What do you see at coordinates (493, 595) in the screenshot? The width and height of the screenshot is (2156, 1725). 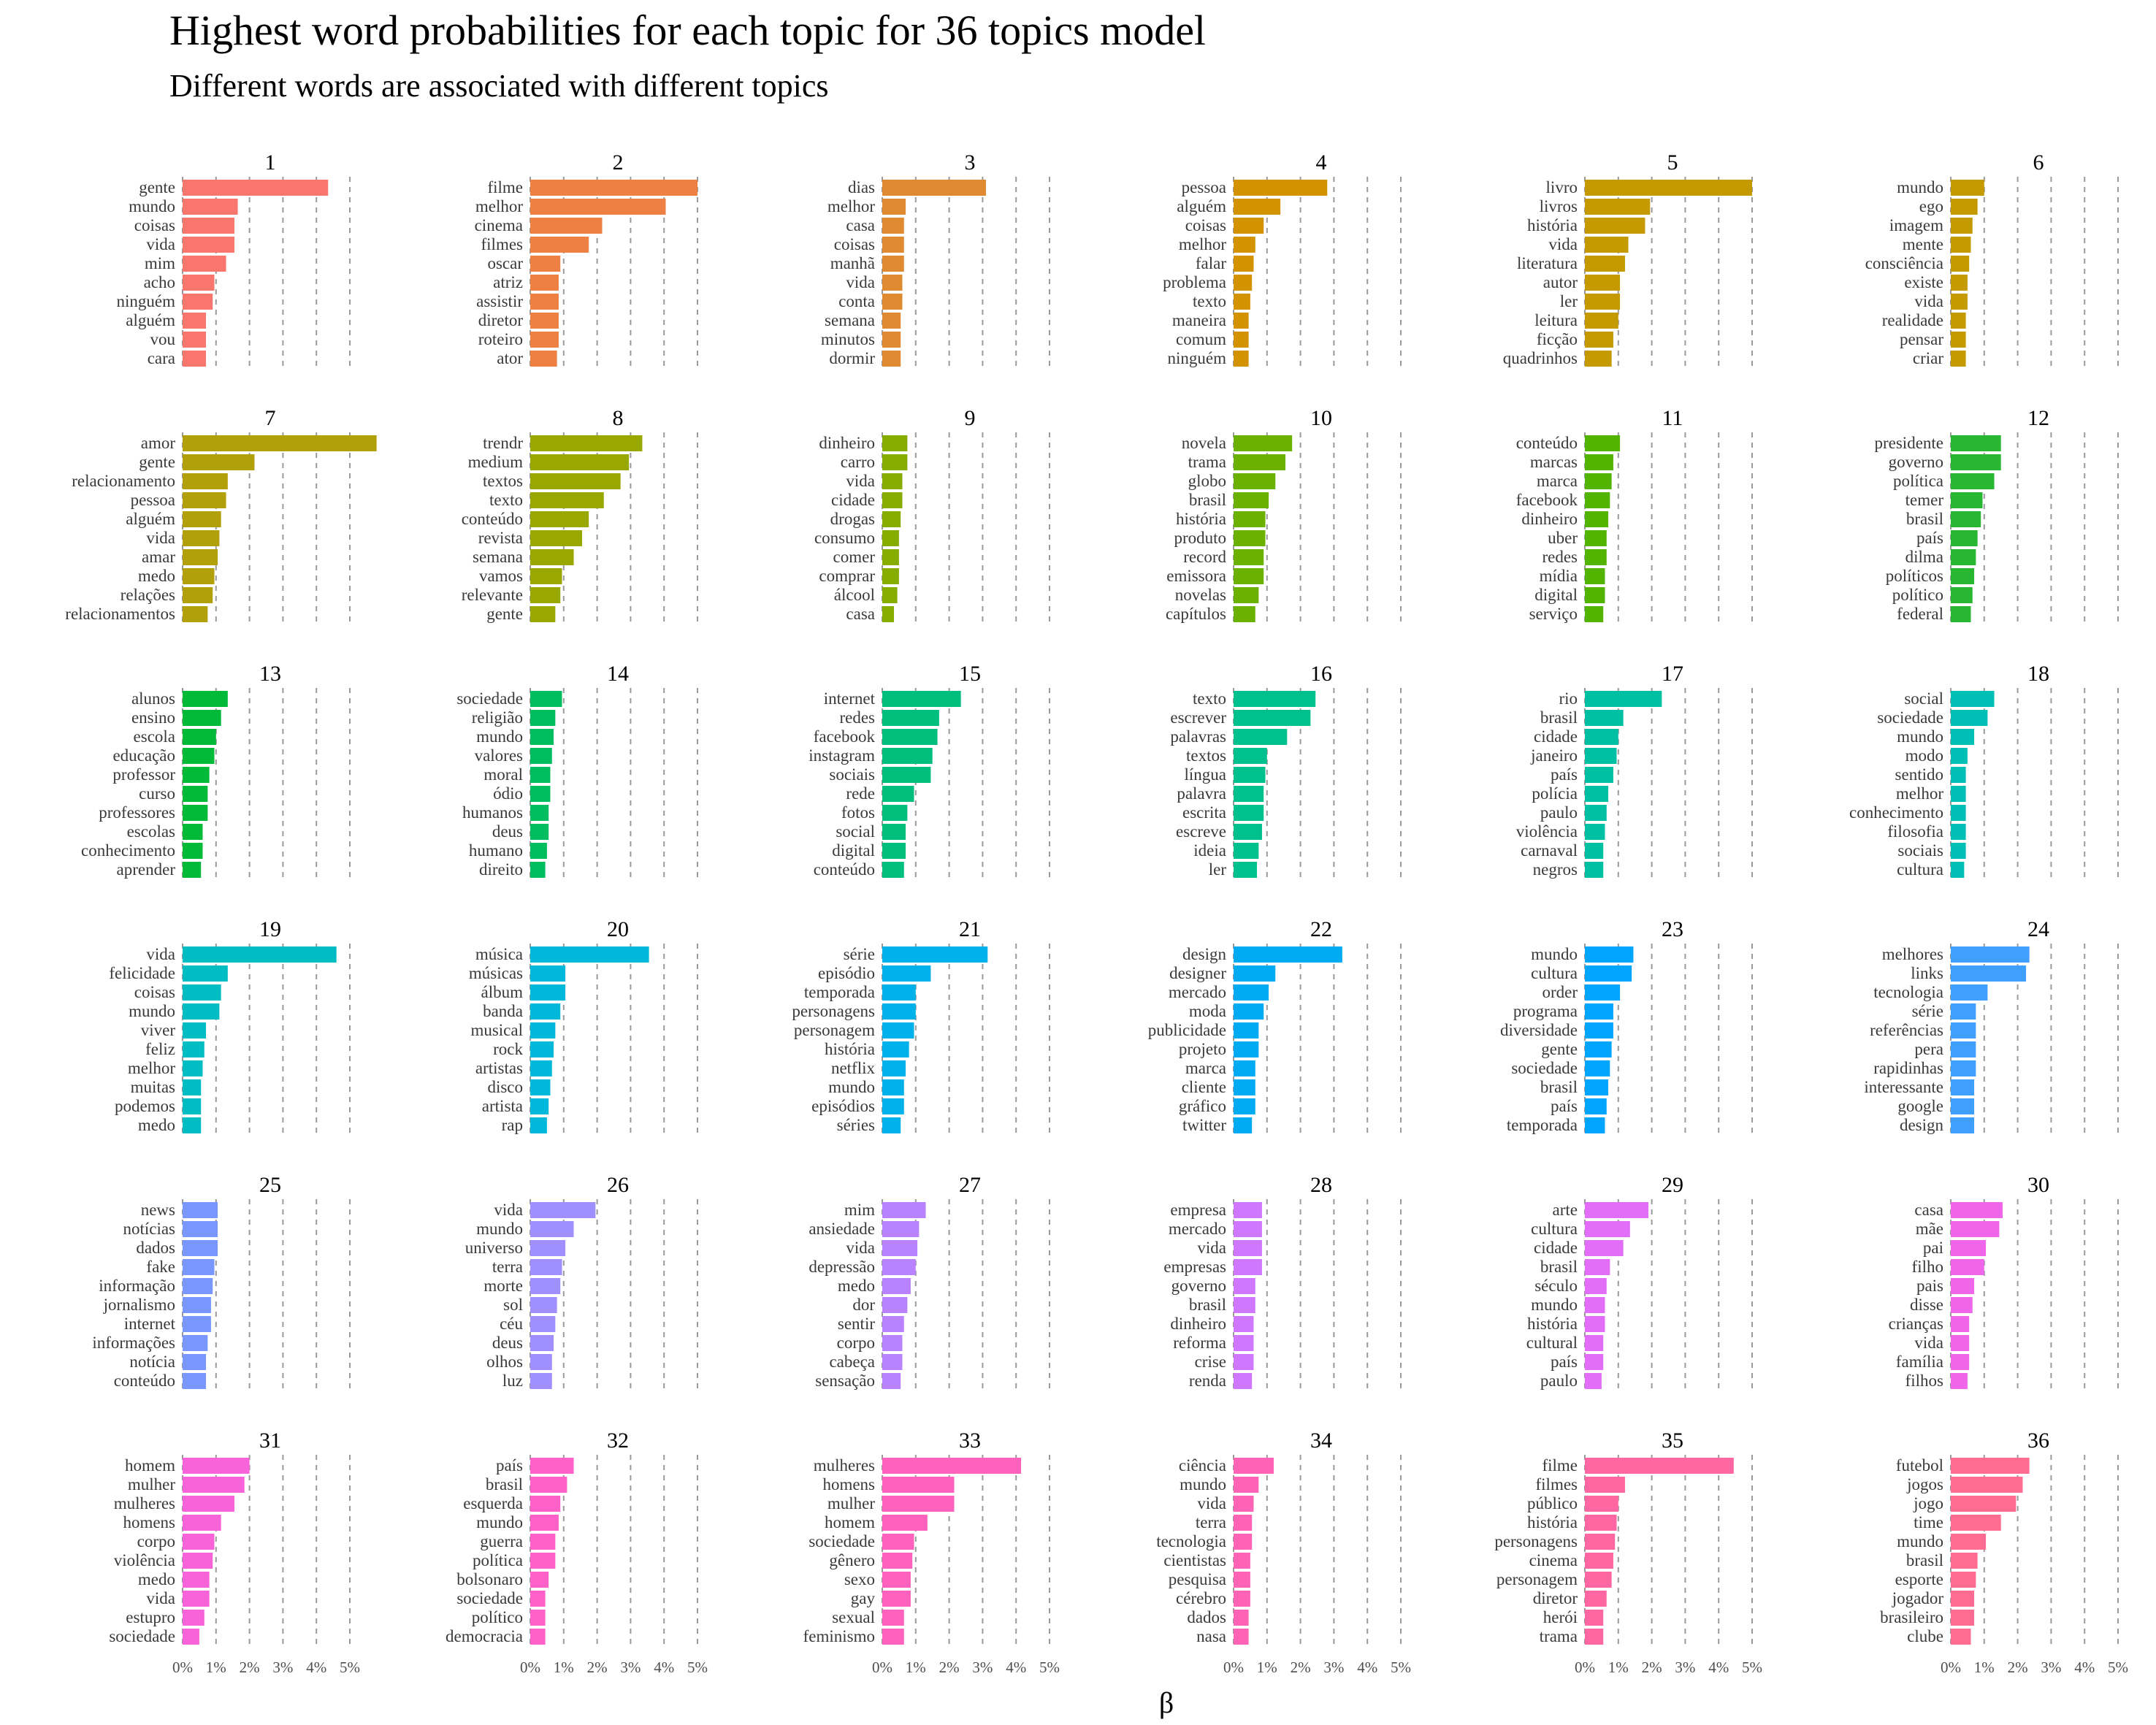 I see `word-label: relevante` at bounding box center [493, 595].